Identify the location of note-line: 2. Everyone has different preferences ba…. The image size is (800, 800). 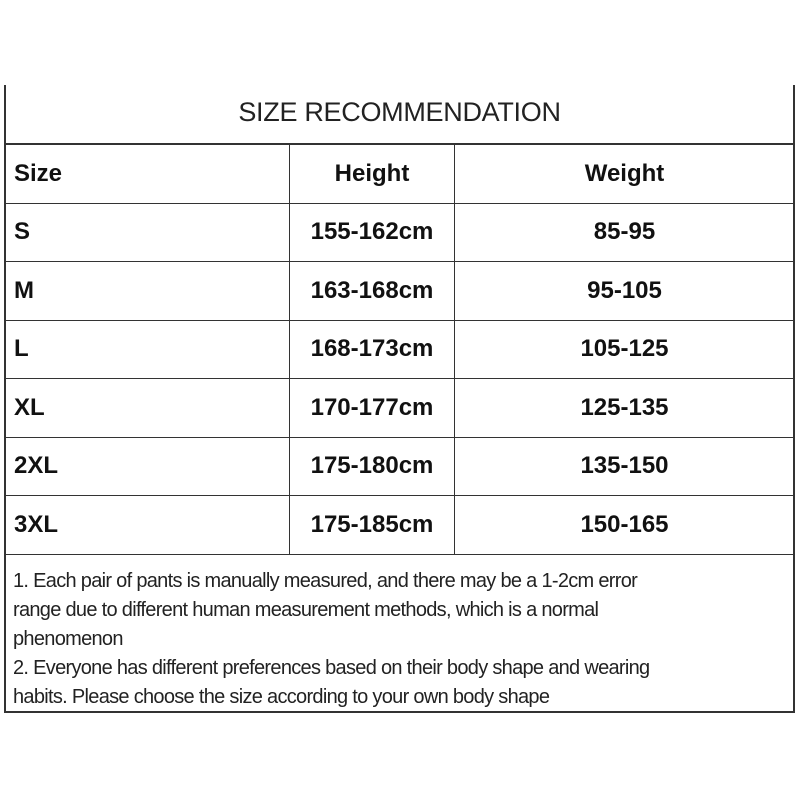
(331, 668).